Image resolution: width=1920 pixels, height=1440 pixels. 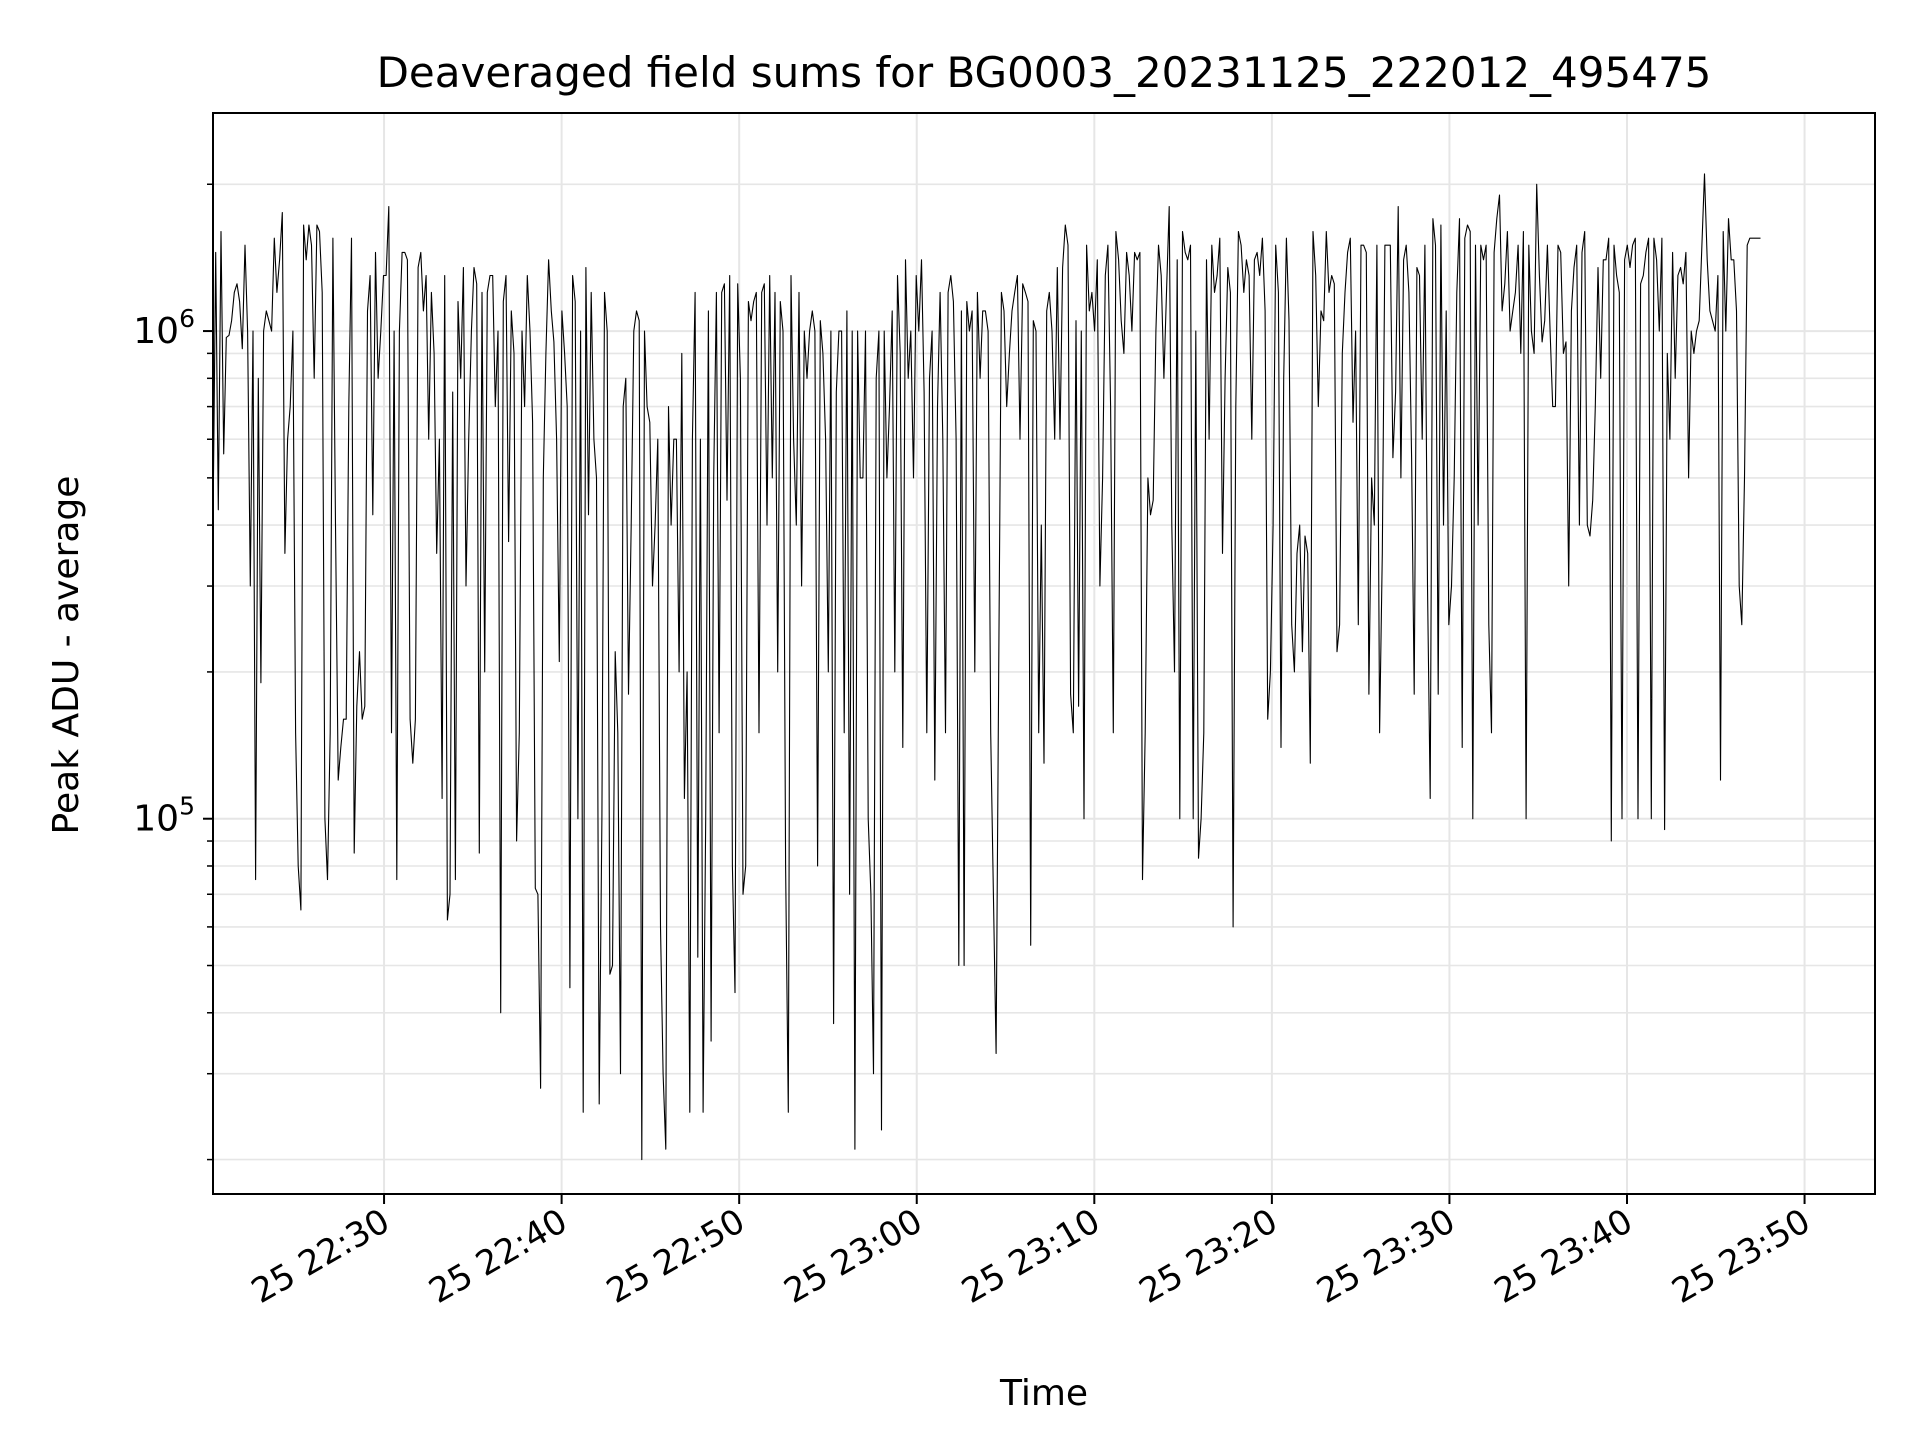 I want to click on y-tick-label: 10⁶, so click(x=164, y=328).